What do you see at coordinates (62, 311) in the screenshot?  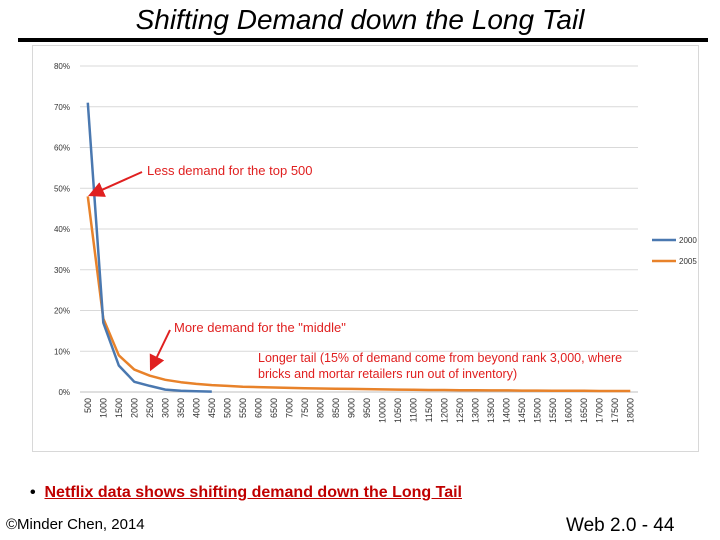 I see `y-tick-label: 20%` at bounding box center [62, 311].